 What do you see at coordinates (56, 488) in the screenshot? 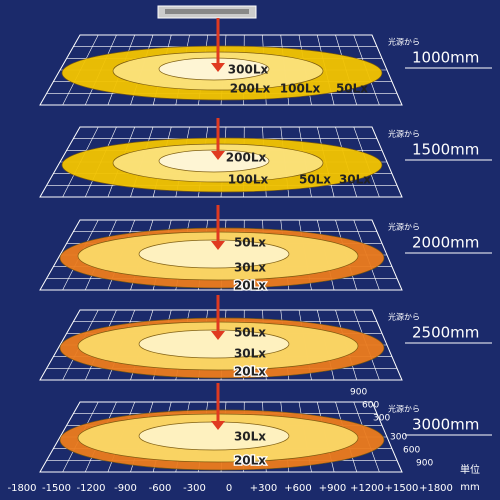
I see `x-axis-label: -1500` at bounding box center [56, 488].